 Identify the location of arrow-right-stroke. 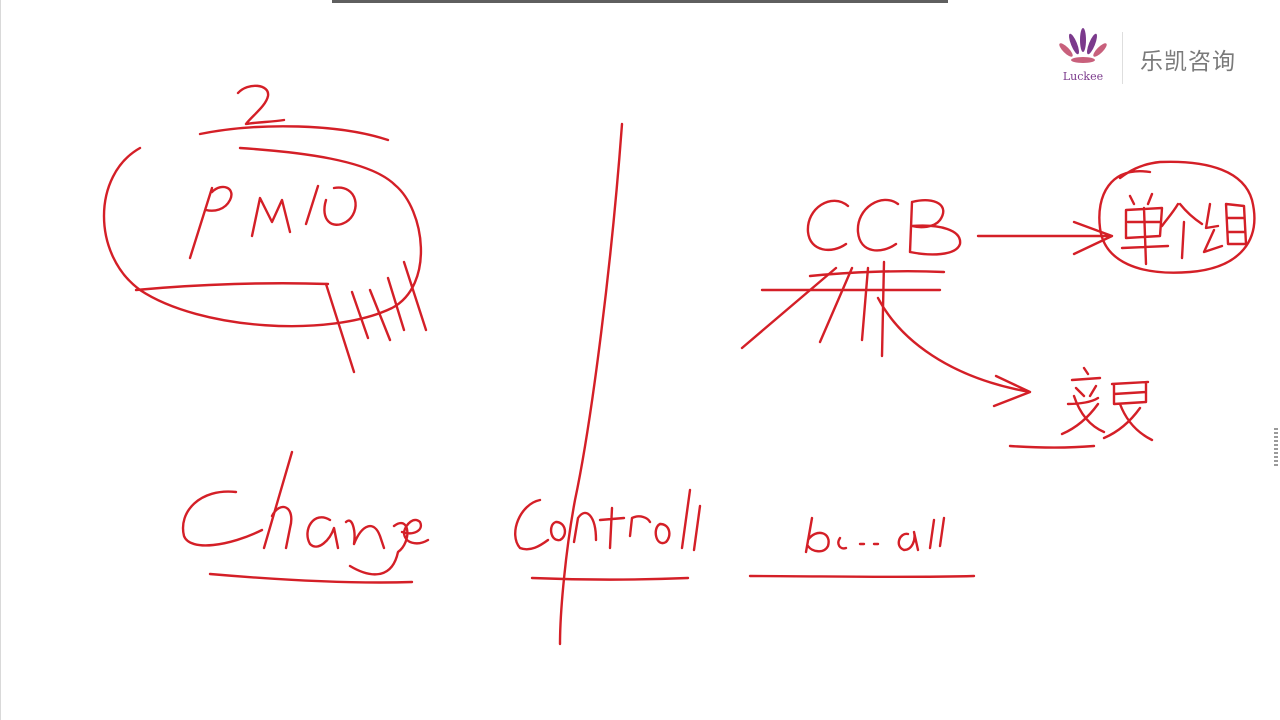
(1045, 238).